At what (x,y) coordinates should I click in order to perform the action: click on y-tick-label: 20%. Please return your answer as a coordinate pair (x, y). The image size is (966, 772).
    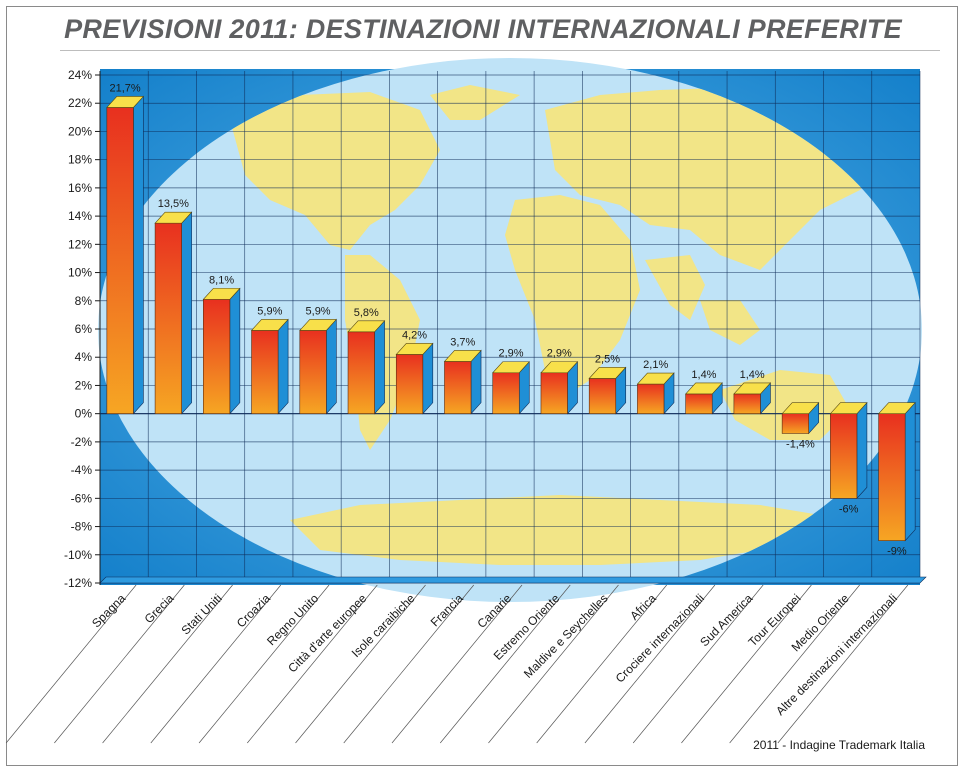
    Looking at the image, I should click on (80, 131).